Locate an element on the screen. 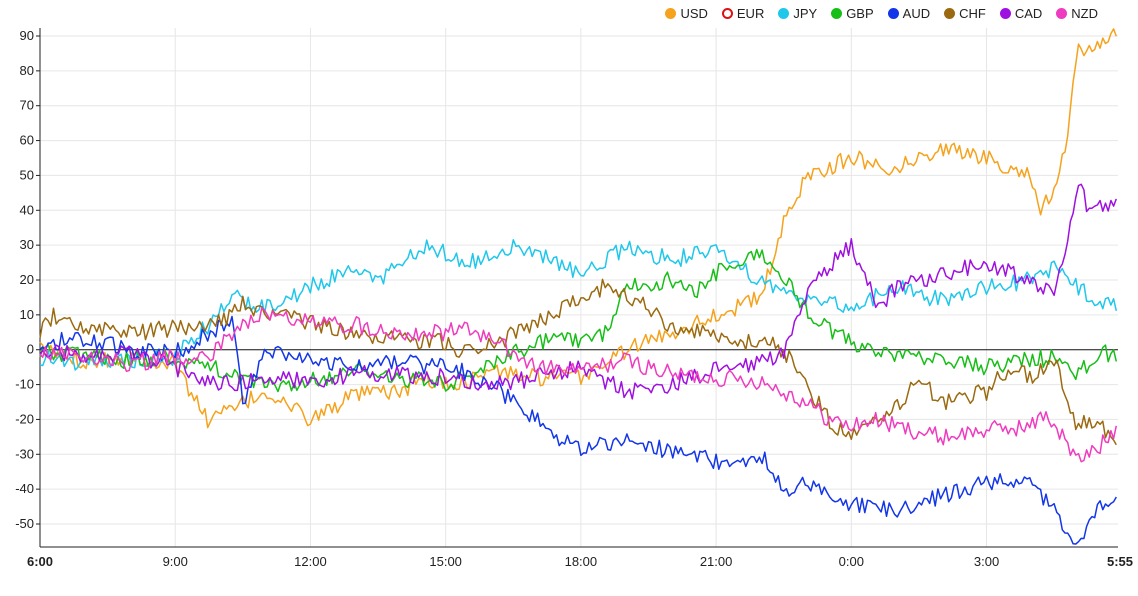  legend-item-cad: CAD is located at coordinates (1021, 13).